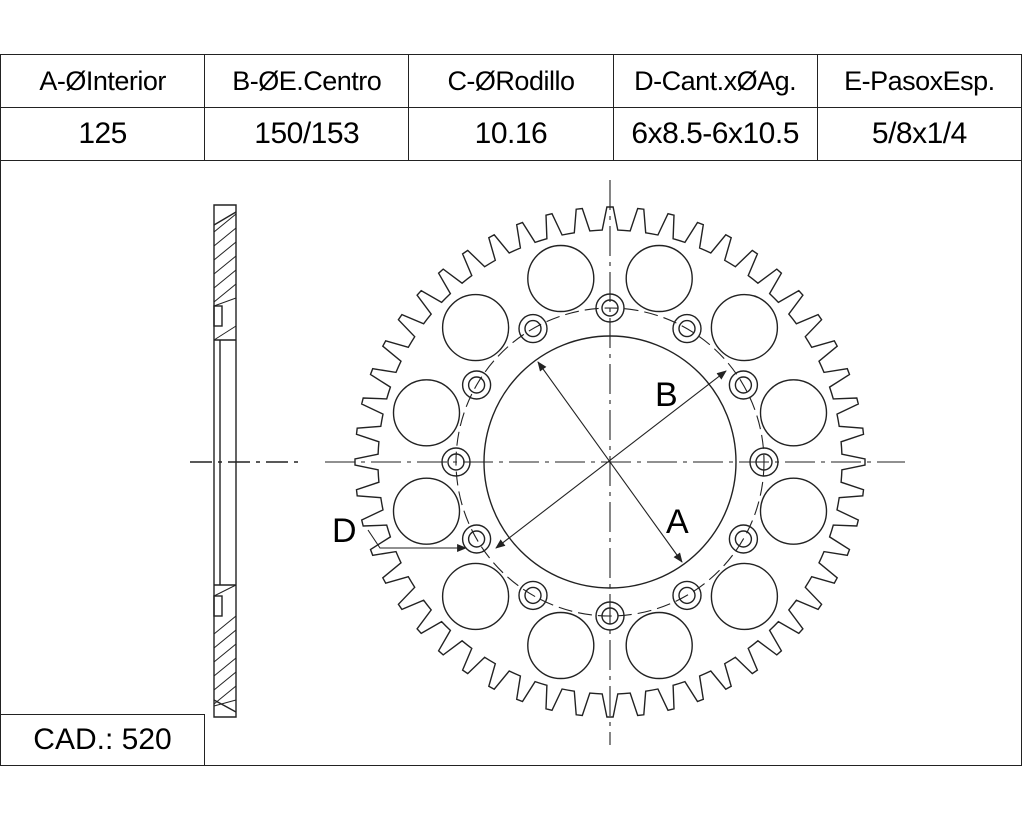 The width and height of the screenshot is (1024, 819). Describe the element at coordinates (417, 540) in the screenshot. I see `dimension-d-leader` at that location.